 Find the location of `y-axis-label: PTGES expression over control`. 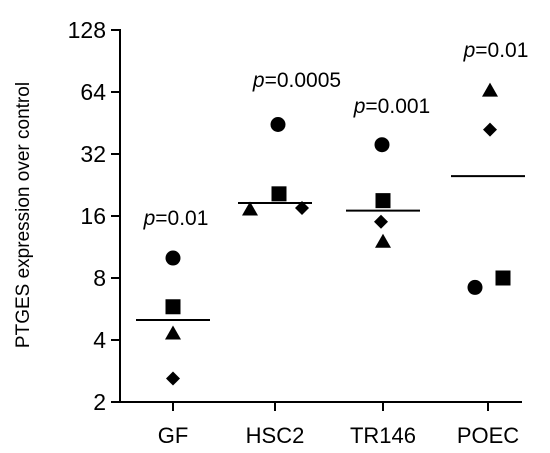

y-axis-label: PTGES expression over control is located at coordinates (23, 215).